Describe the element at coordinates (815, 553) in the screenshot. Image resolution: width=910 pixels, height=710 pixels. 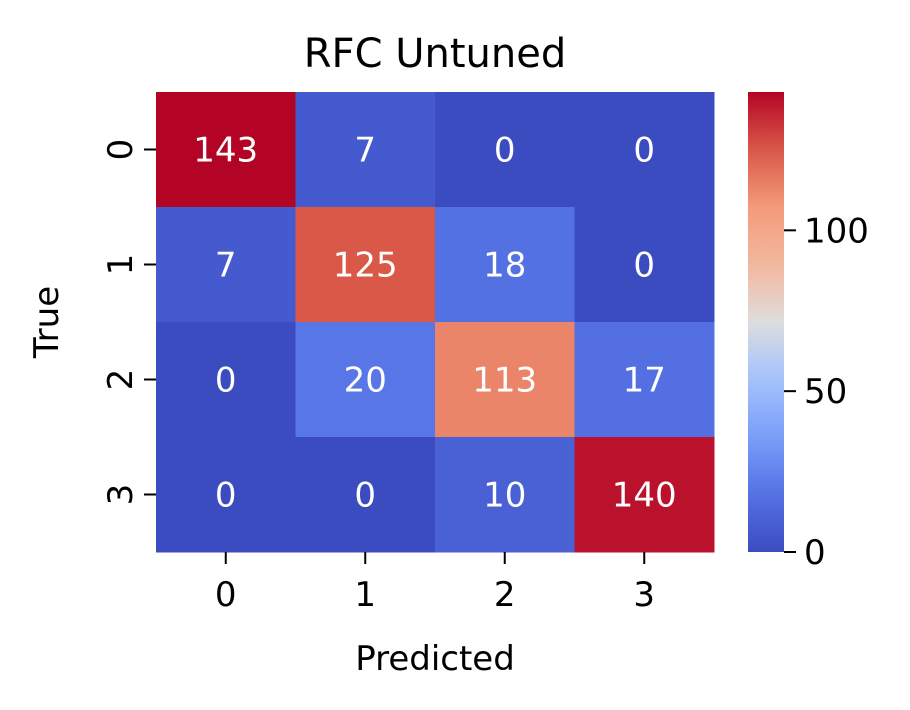
I see `colorbar-tick-label: 0` at that location.